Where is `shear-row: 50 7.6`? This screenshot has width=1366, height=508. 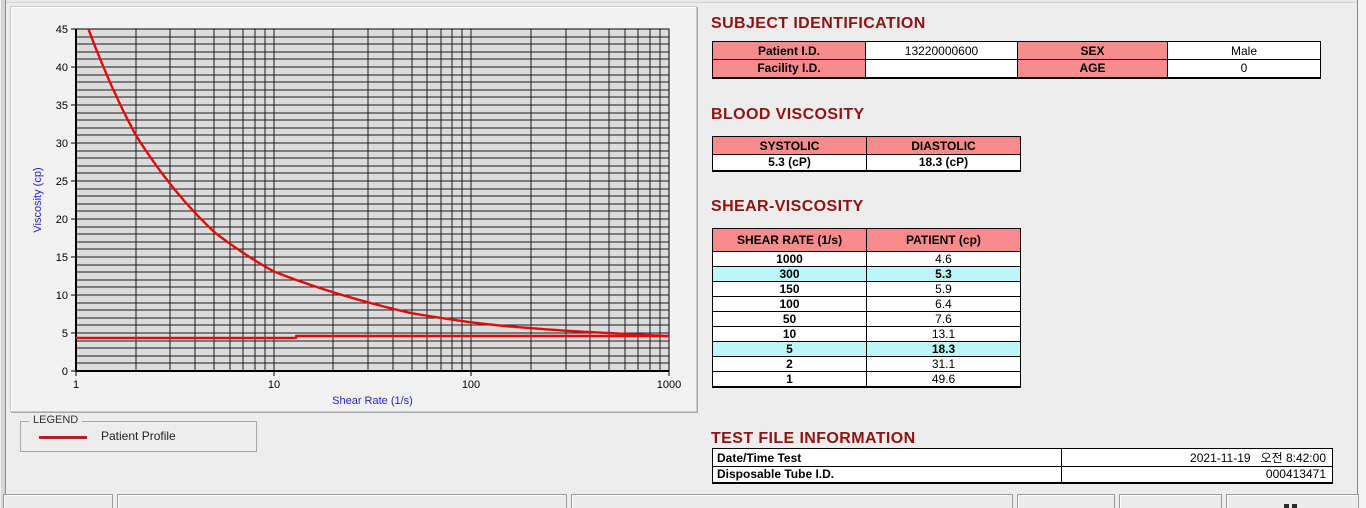
shear-row: 50 7.6 is located at coordinates (866, 319).